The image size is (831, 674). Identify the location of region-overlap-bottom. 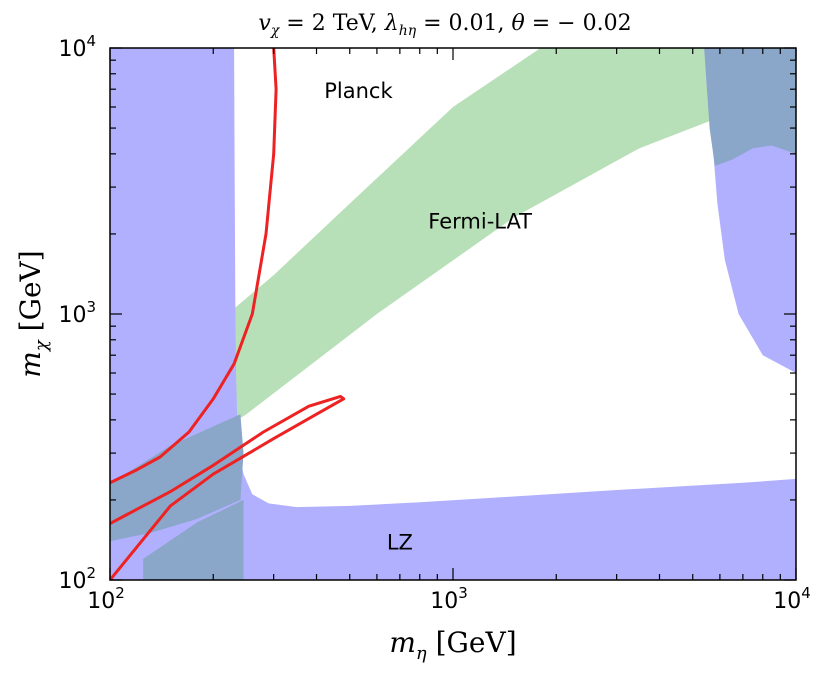
(193, 539).